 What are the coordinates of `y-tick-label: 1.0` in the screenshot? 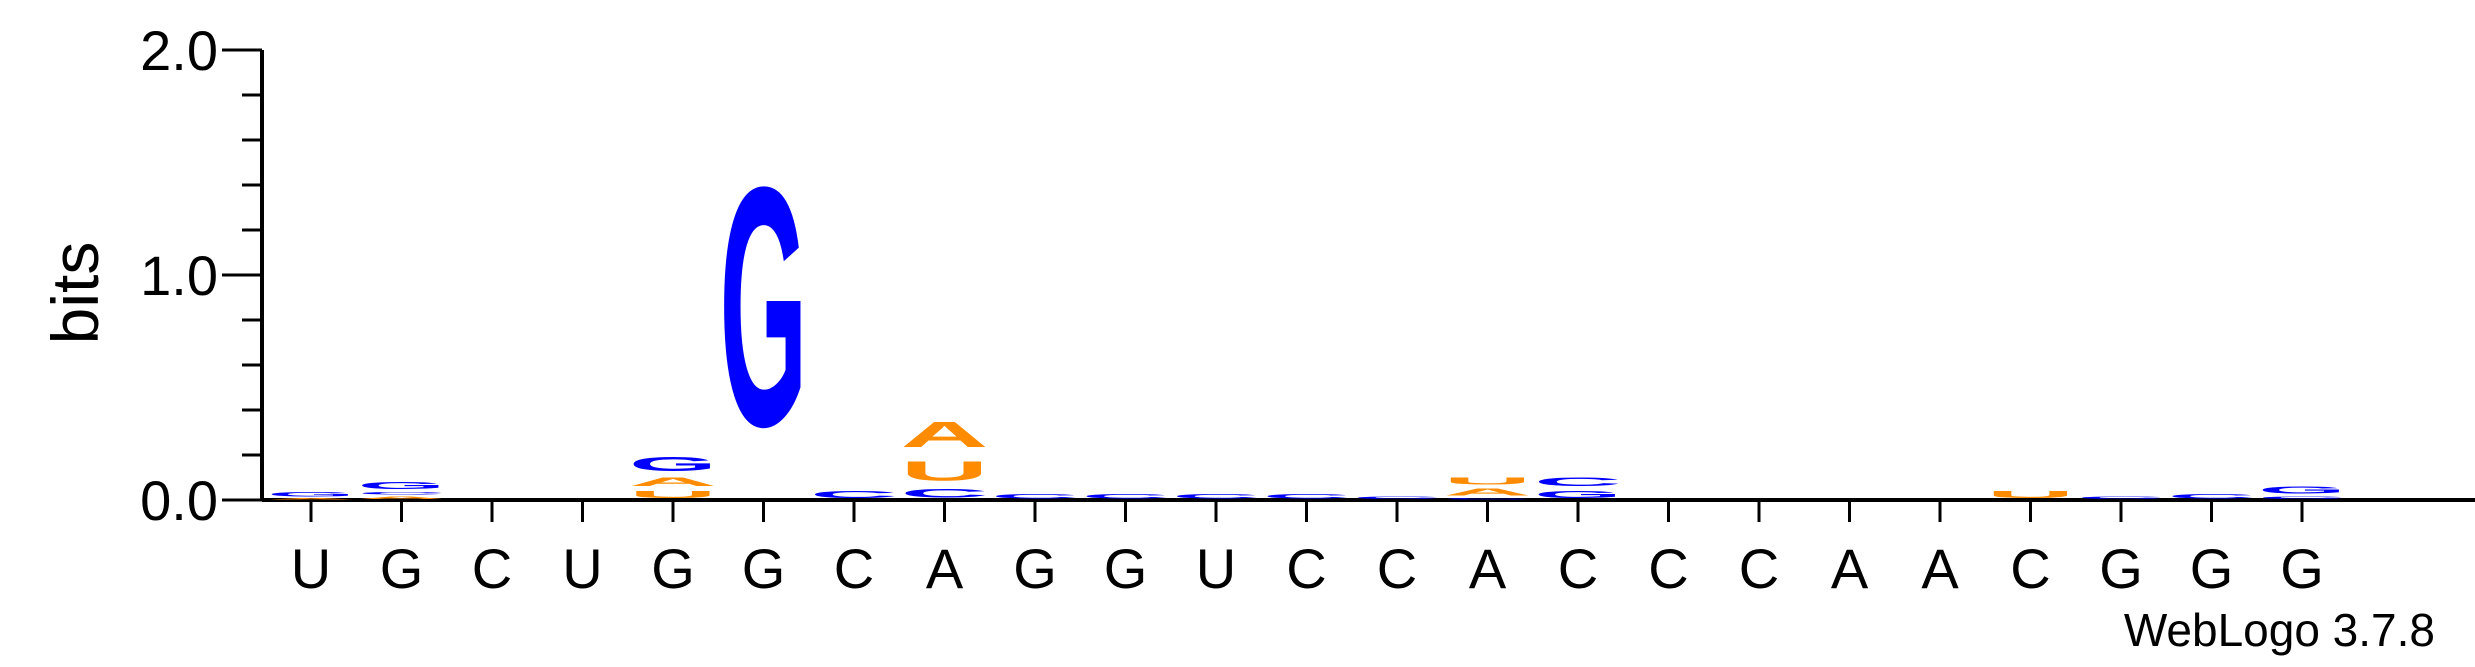 It's located at (179, 275).